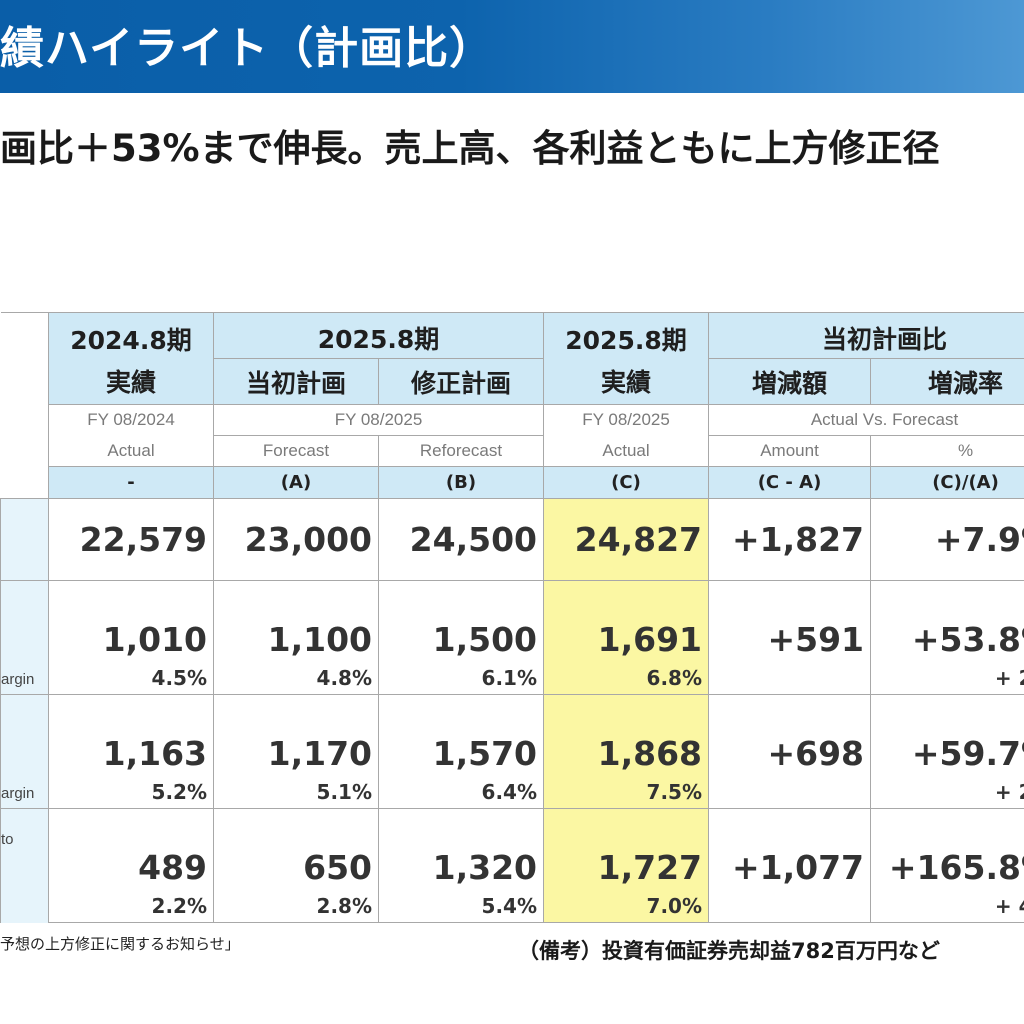  What do you see at coordinates (378, 420) in the screenshot?
I see `col23-fy: FY 08/2025` at bounding box center [378, 420].